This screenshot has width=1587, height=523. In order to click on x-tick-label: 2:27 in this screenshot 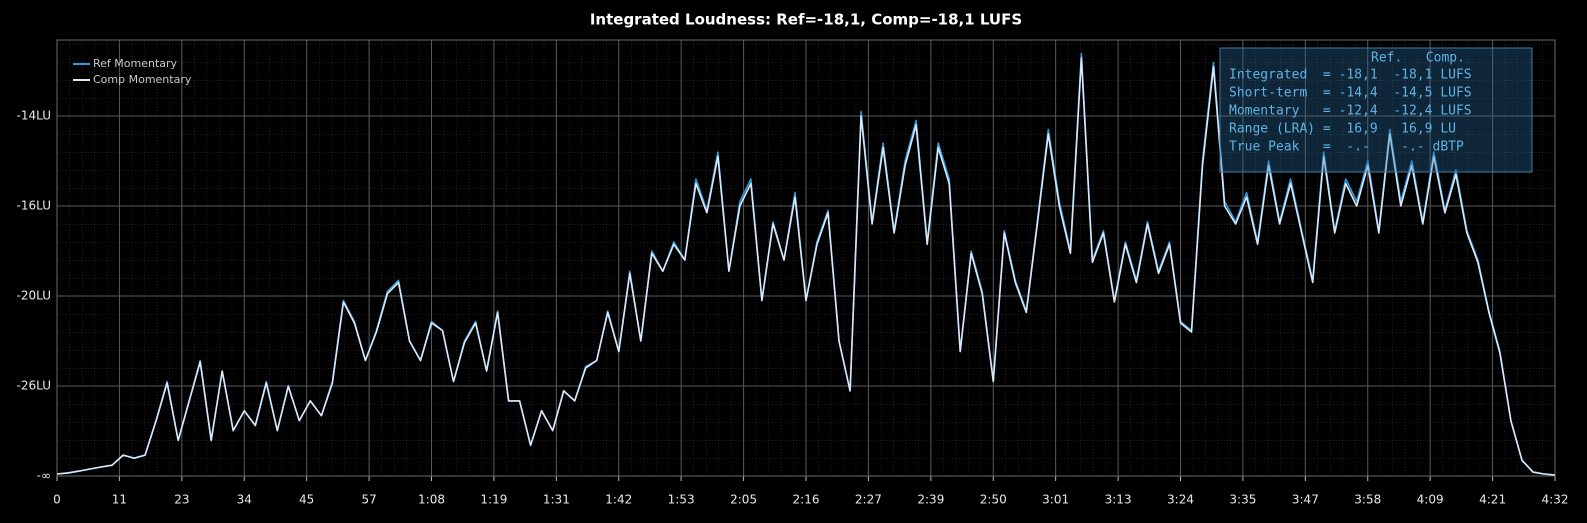, I will do `click(868, 500)`.